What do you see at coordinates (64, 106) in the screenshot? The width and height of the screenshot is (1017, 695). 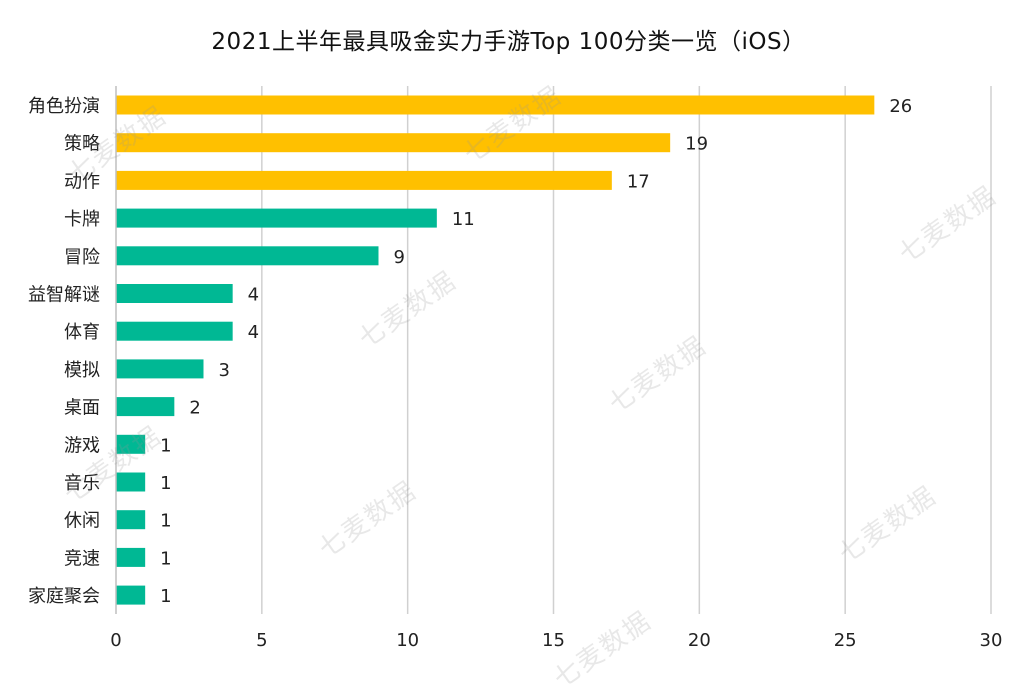 I see `category-label: 角色扮演` at bounding box center [64, 106].